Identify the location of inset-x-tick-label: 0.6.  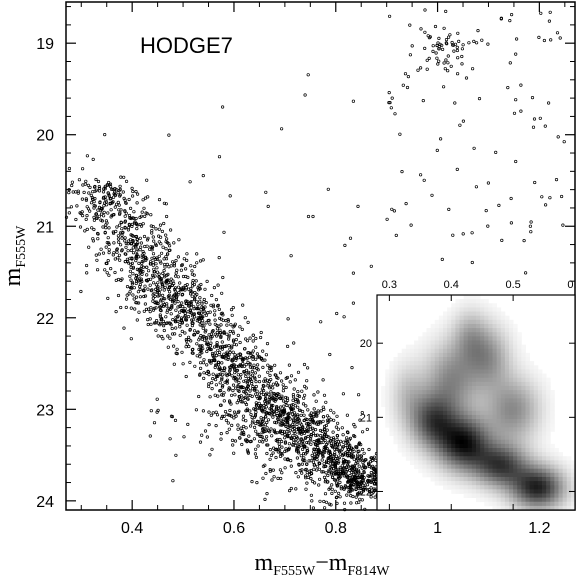
(572, 285).